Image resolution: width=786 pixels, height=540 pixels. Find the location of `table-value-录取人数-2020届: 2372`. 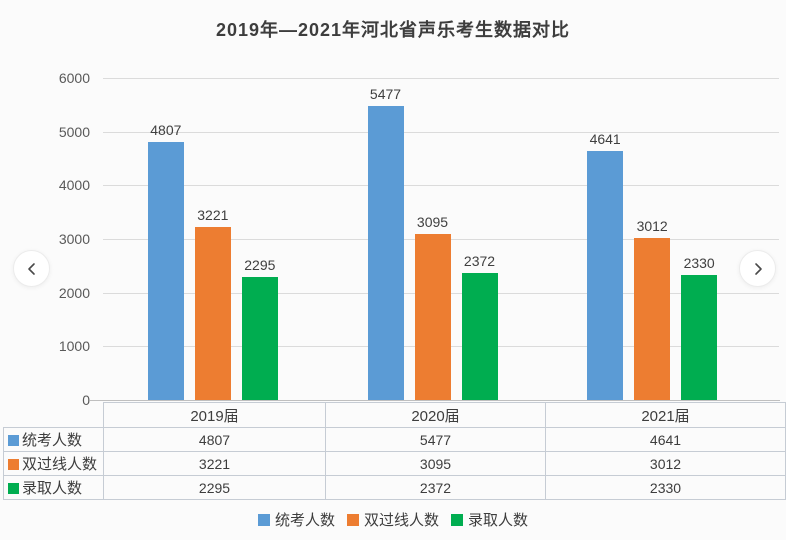

table-value-录取人数-2020届: 2372 is located at coordinates (435, 487).